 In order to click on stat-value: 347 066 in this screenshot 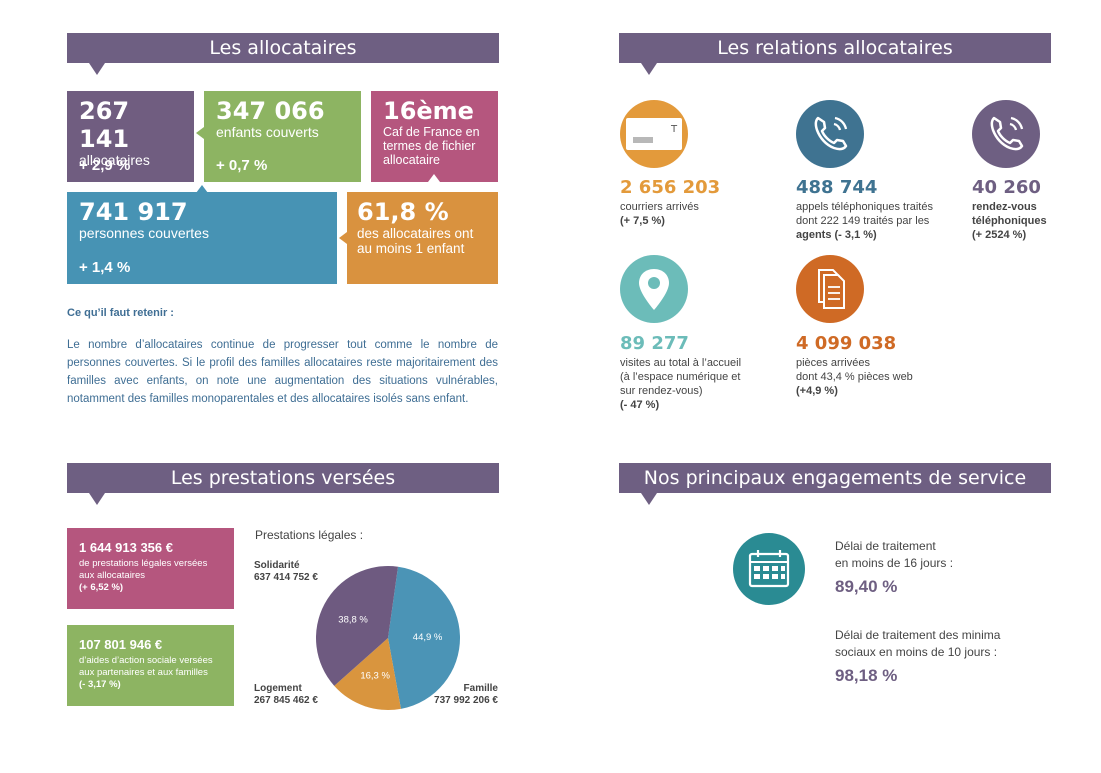, I will do `click(270, 111)`.